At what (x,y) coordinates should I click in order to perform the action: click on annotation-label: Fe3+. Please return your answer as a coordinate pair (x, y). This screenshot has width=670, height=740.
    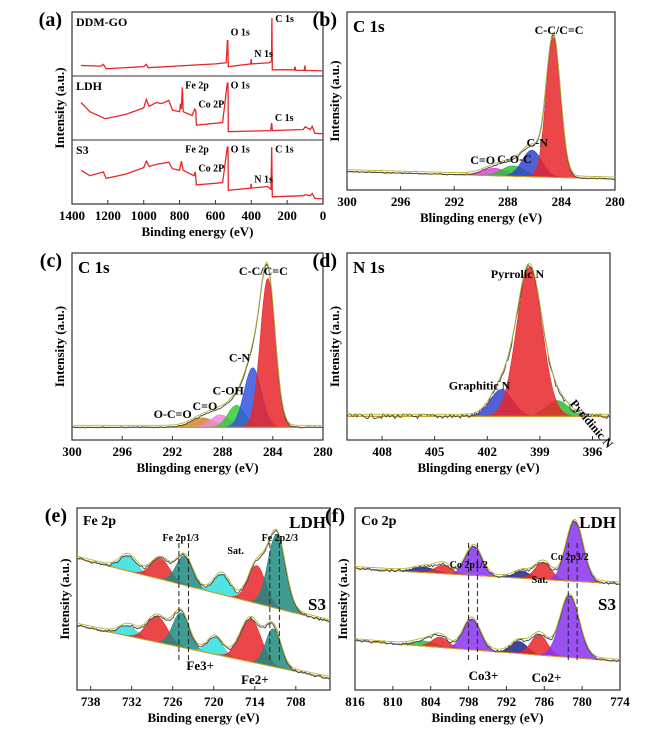
    Looking at the image, I should click on (200, 665).